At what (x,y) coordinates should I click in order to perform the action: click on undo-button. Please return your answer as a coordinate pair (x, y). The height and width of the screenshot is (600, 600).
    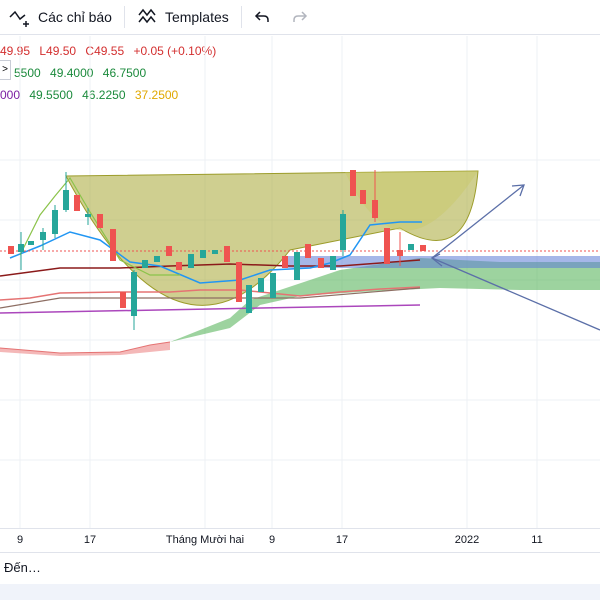
    Looking at the image, I should click on (265, 17).